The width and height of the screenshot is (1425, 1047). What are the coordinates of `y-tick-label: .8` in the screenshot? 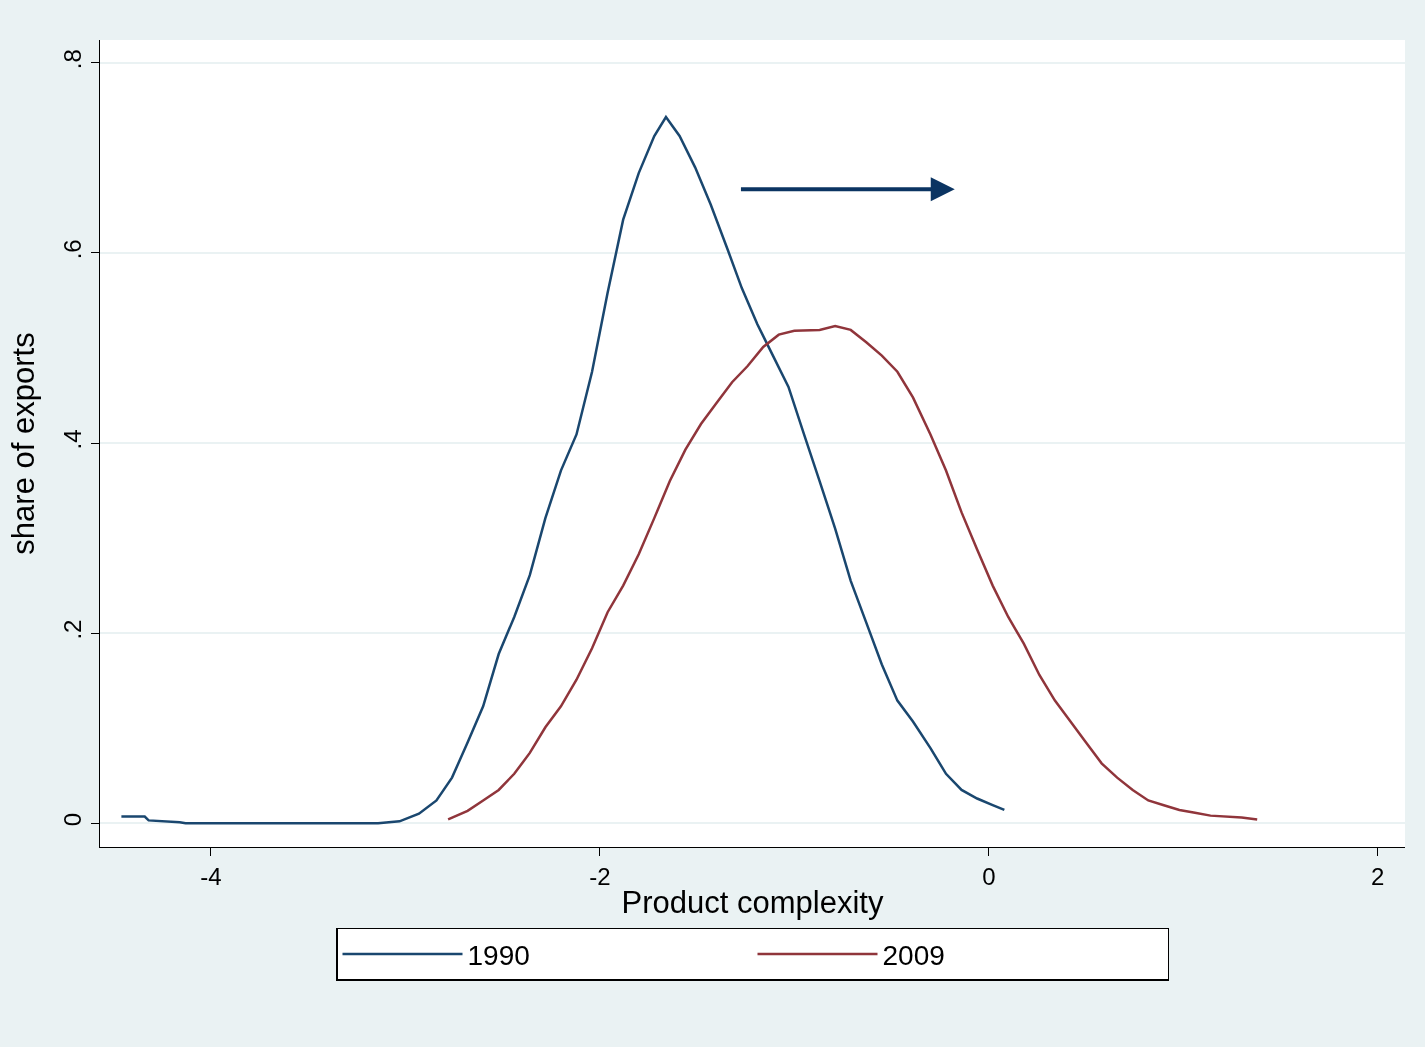 It's located at (73, 59).